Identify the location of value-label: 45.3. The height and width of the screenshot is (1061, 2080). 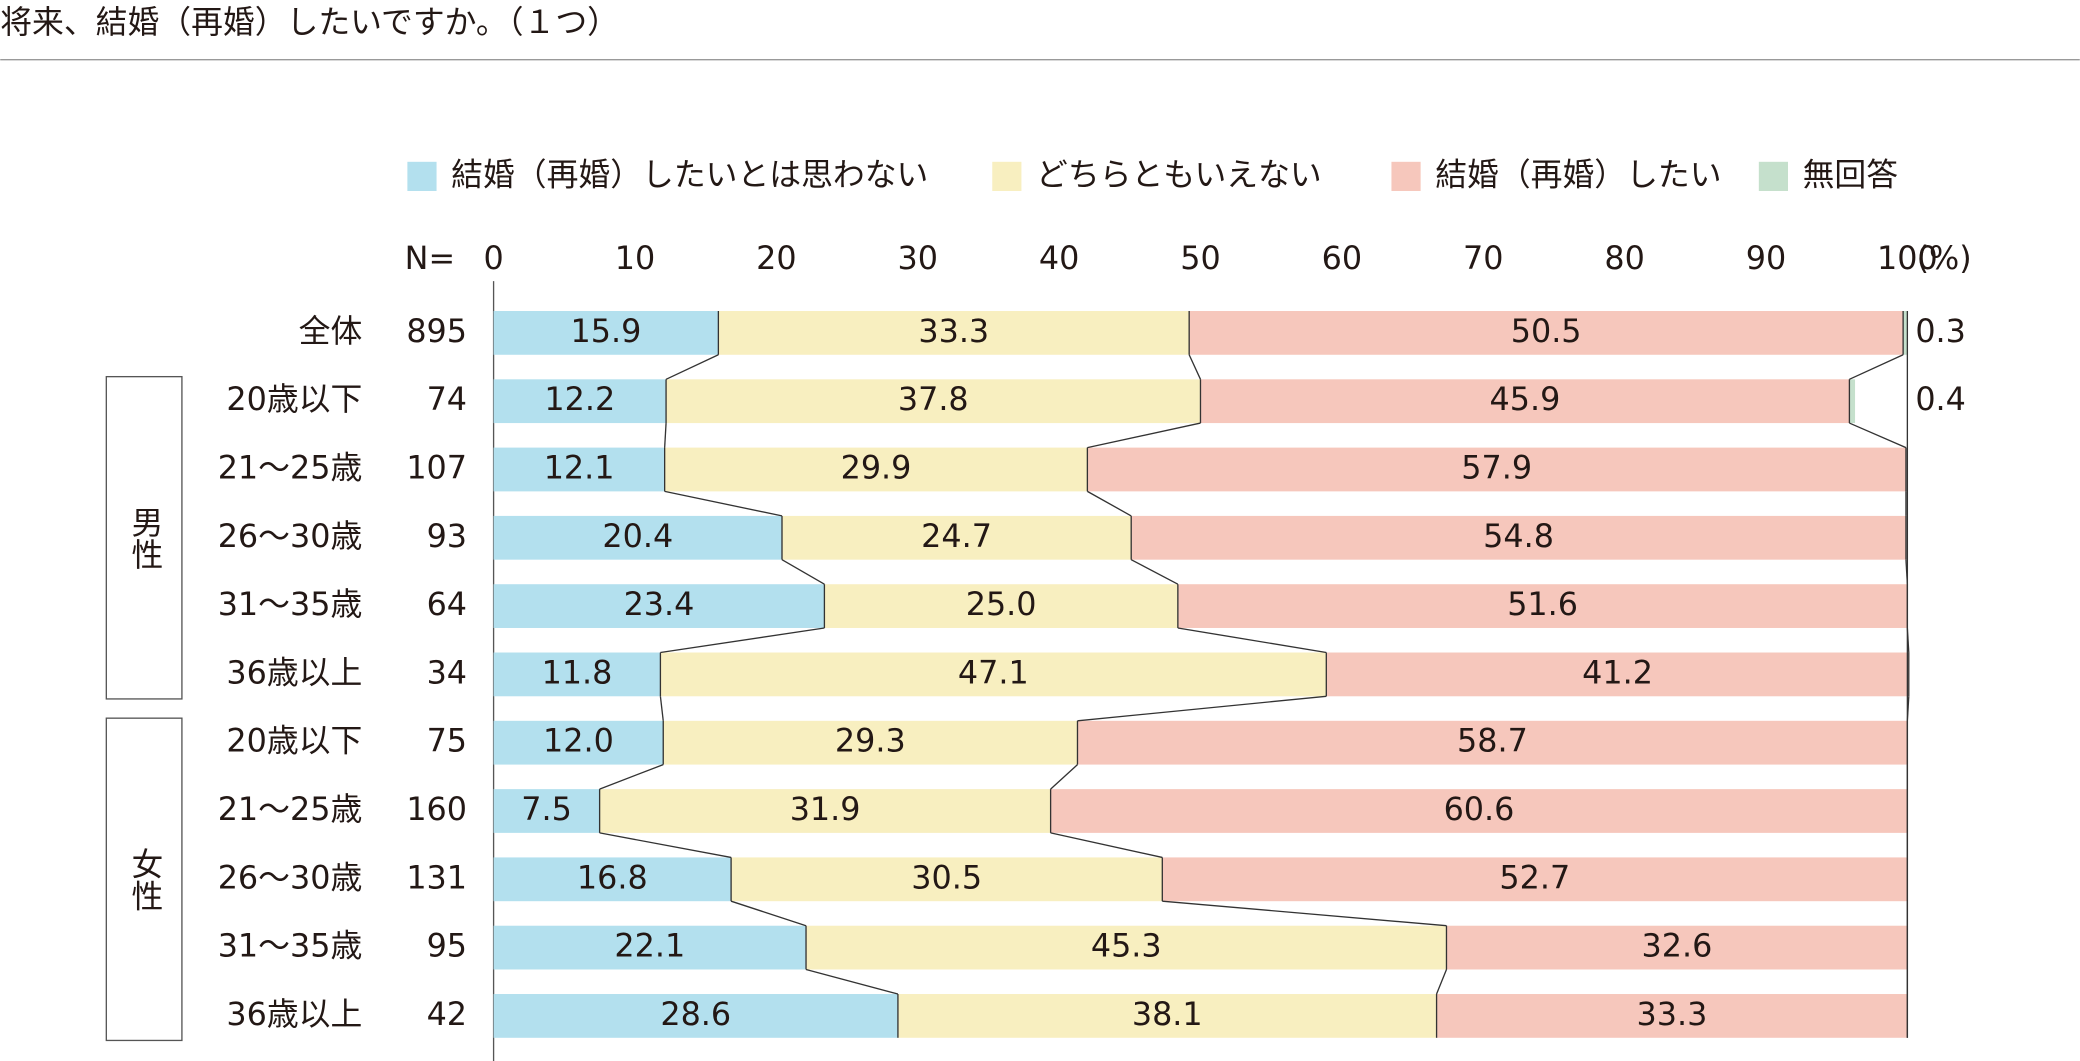
(1126, 946).